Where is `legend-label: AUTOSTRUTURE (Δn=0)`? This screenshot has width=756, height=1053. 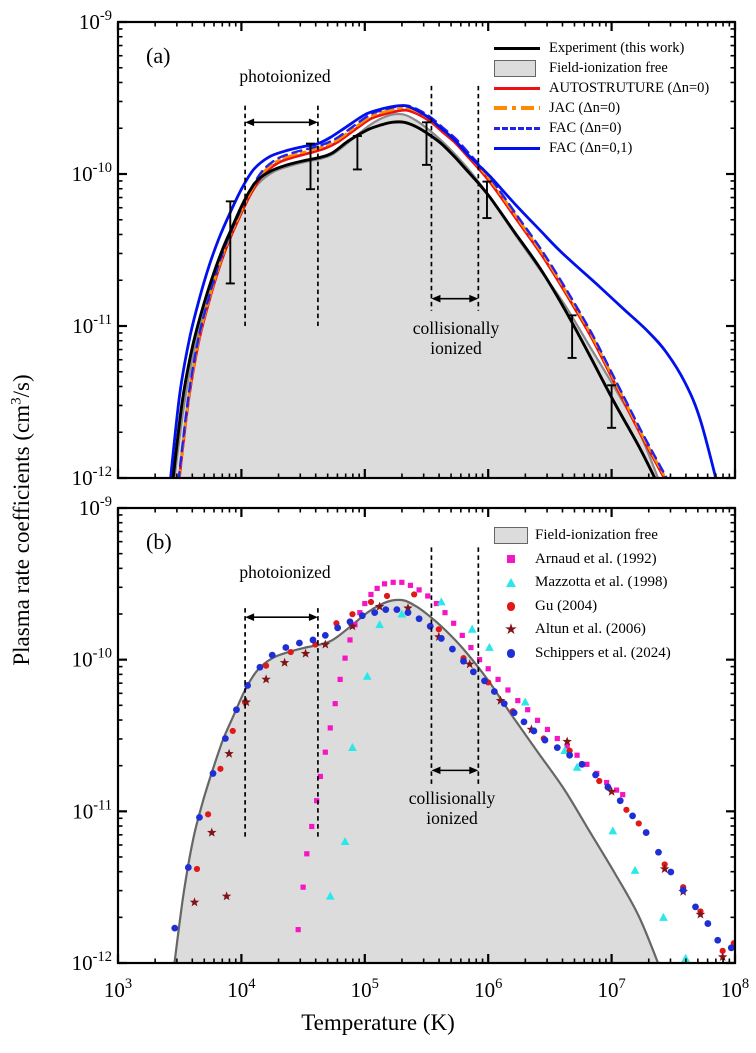
legend-label: AUTOSTRUTURE (Δn=0) is located at coordinates (629, 87).